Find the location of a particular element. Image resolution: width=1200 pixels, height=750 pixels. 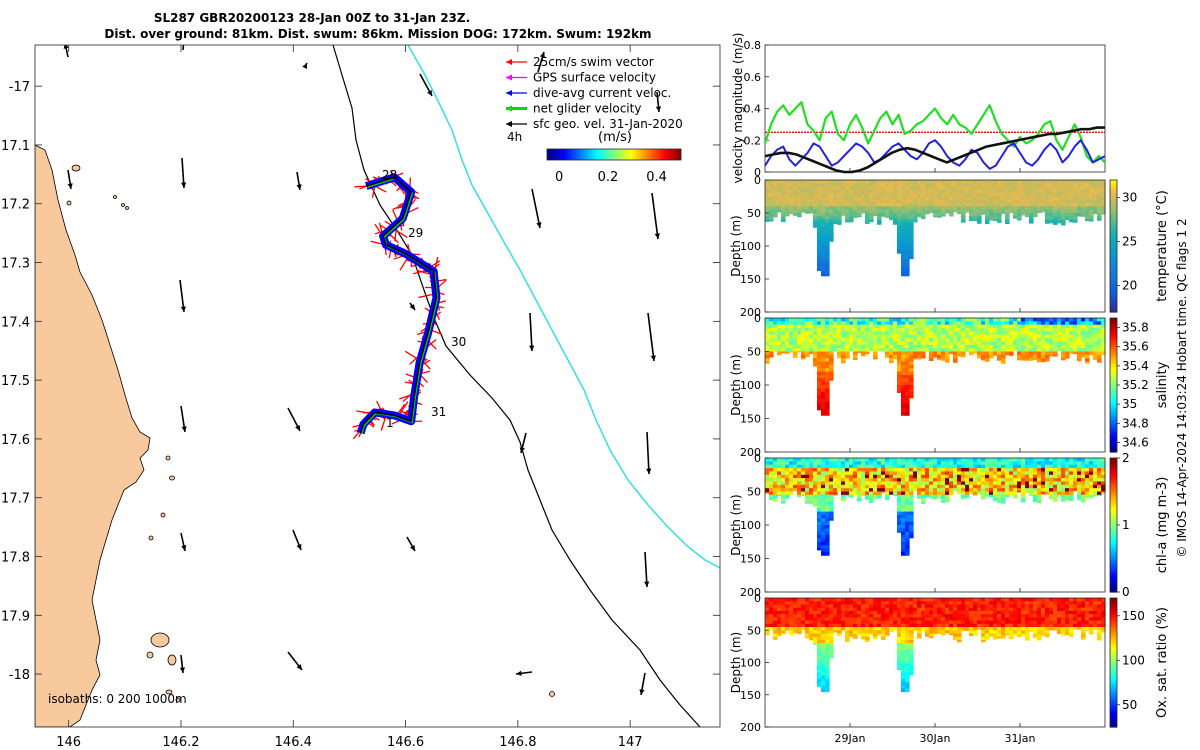

colorbar-tick-label: 1 is located at coordinates (1126, 525).